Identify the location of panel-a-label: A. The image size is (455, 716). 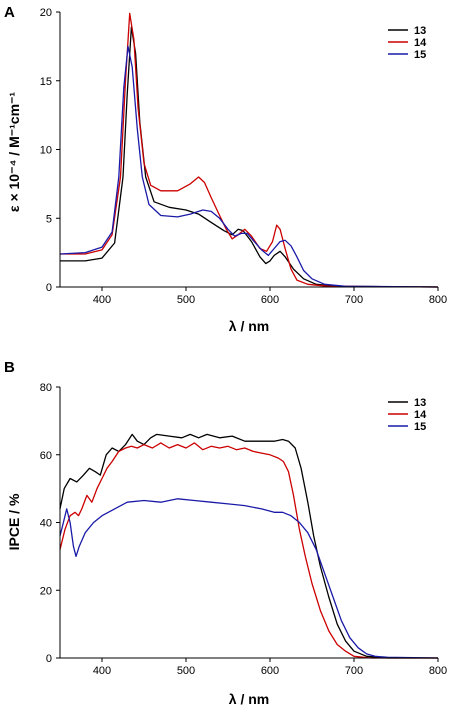
(9, 12).